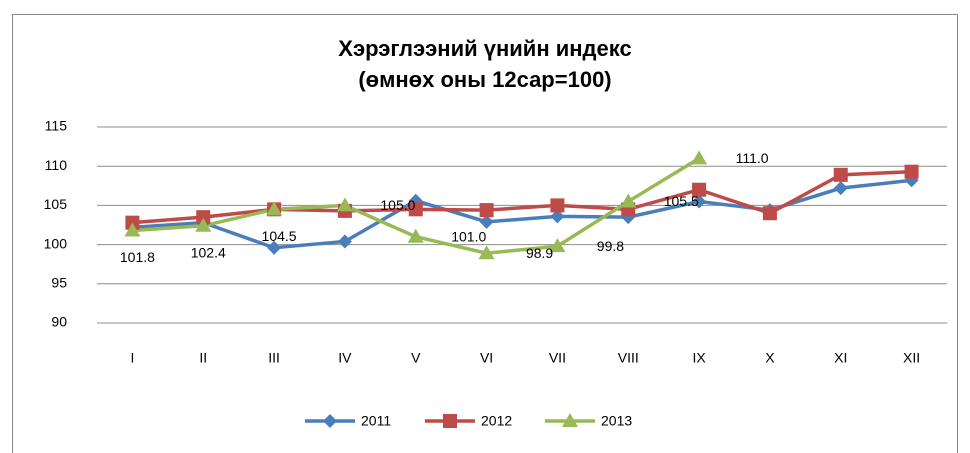 Image resolution: width=970 pixels, height=453 pixels. Describe the element at coordinates (59, 283) in the screenshot. I see `y-tick-label: 95` at that location.